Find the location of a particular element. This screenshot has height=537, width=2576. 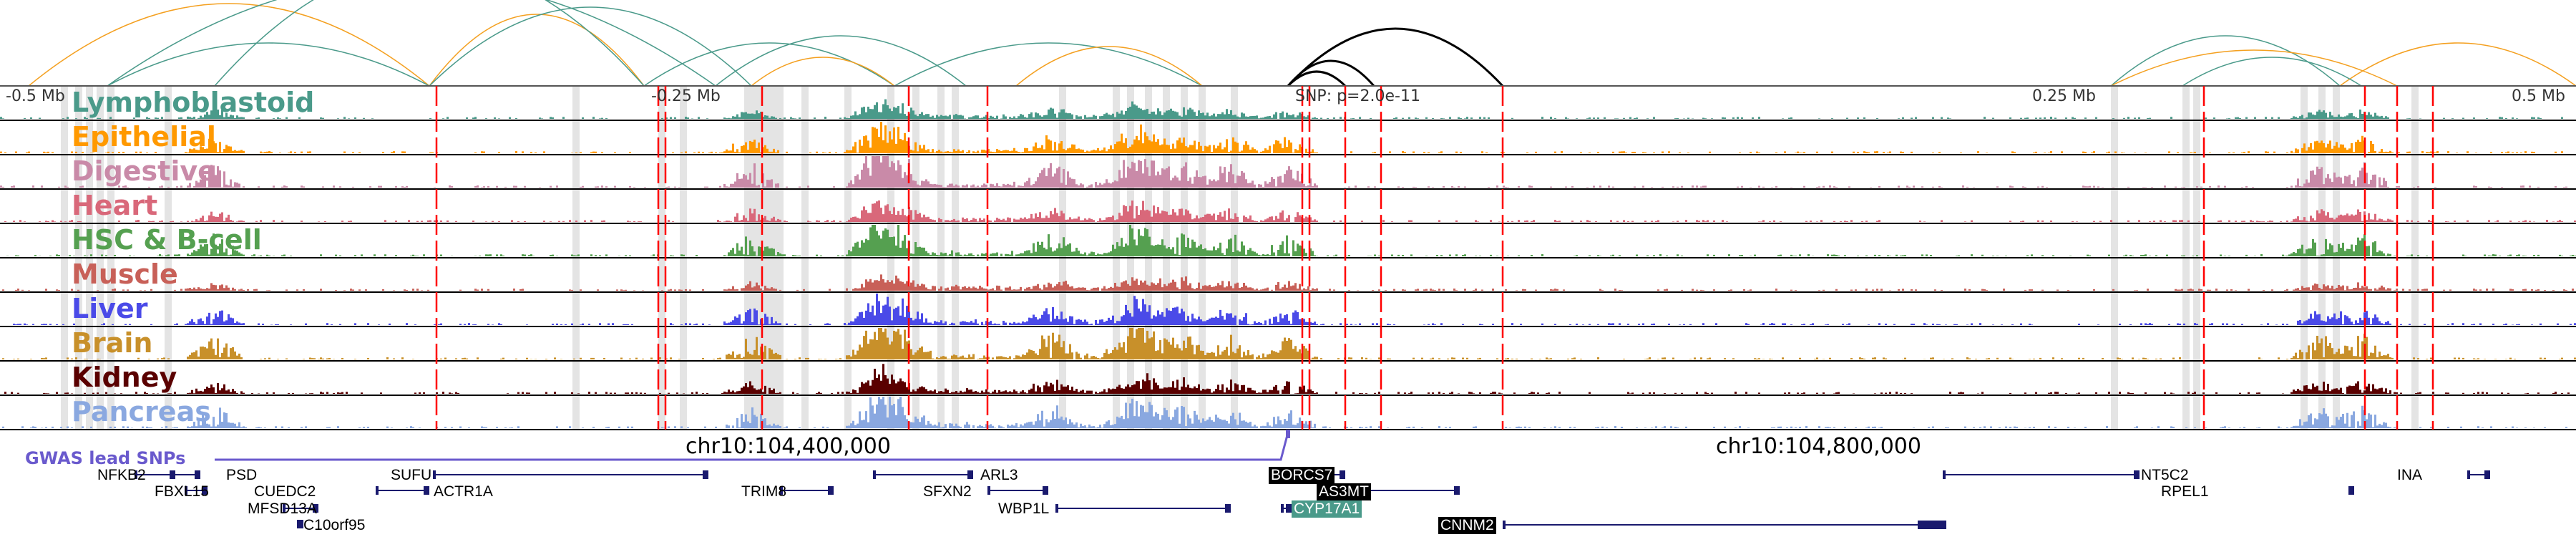

gene-label: ACTR1A is located at coordinates (463, 491).